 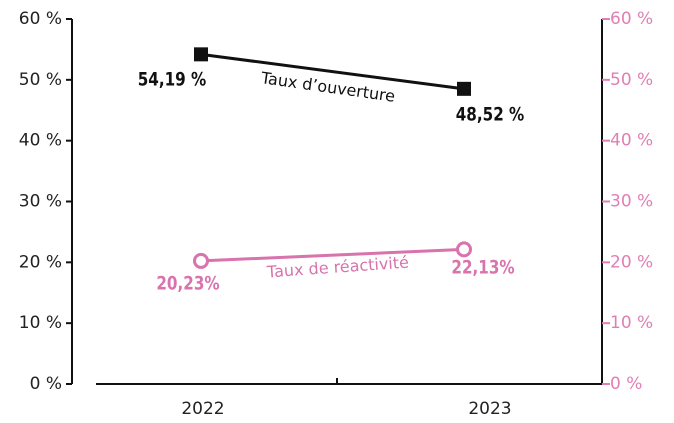 What do you see at coordinates (40, 262) in the screenshot?
I see `y-tick-label: 20 %` at bounding box center [40, 262].